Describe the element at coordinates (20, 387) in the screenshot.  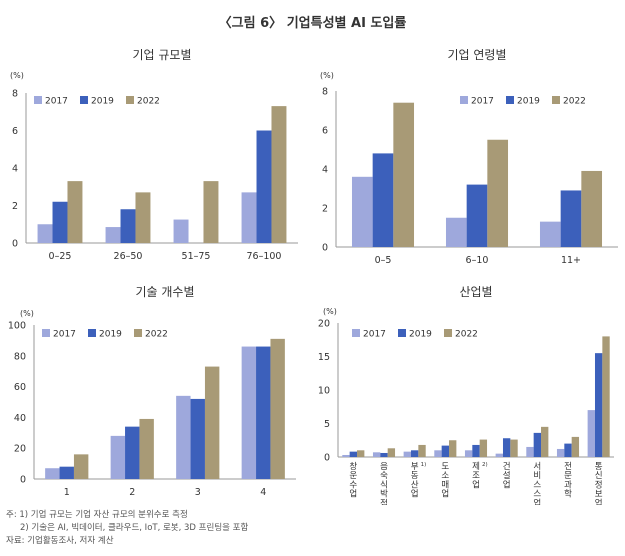
I see `y-tick-label: 60` at that location.